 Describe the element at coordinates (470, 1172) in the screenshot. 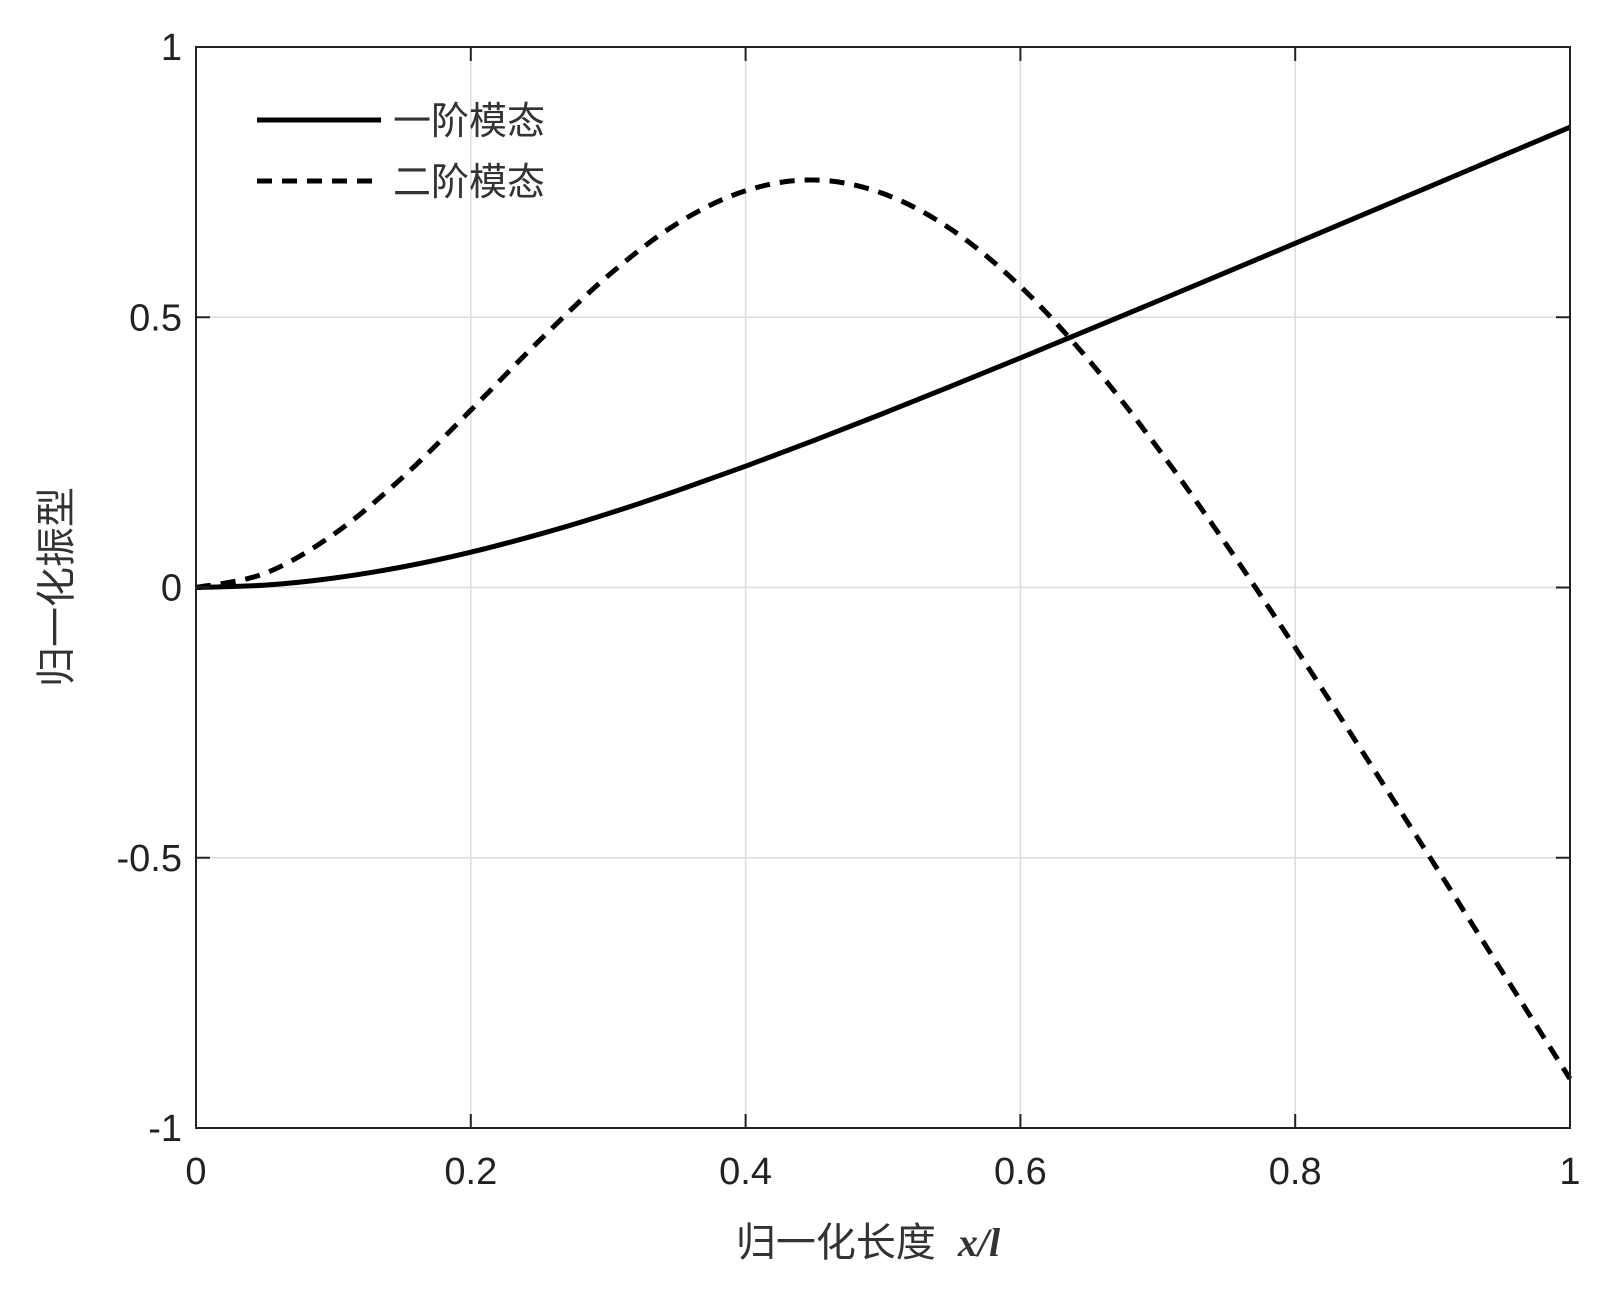

I see `x-tick-label: 0.2` at that location.